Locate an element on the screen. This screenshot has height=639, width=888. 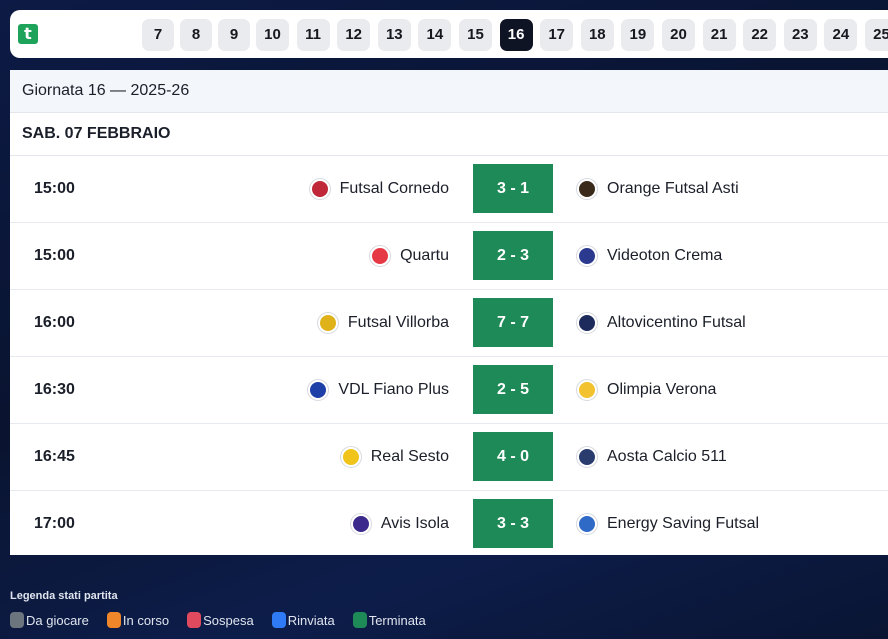
match-row: 15:00 Quartu 2 - 3 Videoton Crema is located at coordinates (449, 256).